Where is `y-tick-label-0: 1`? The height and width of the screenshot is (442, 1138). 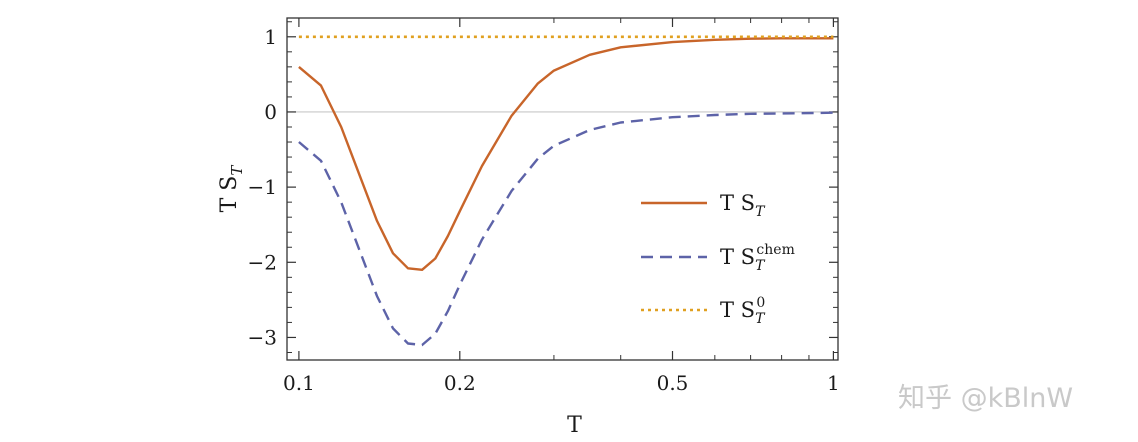 y-tick-label-0: 1 is located at coordinates (270, 37).